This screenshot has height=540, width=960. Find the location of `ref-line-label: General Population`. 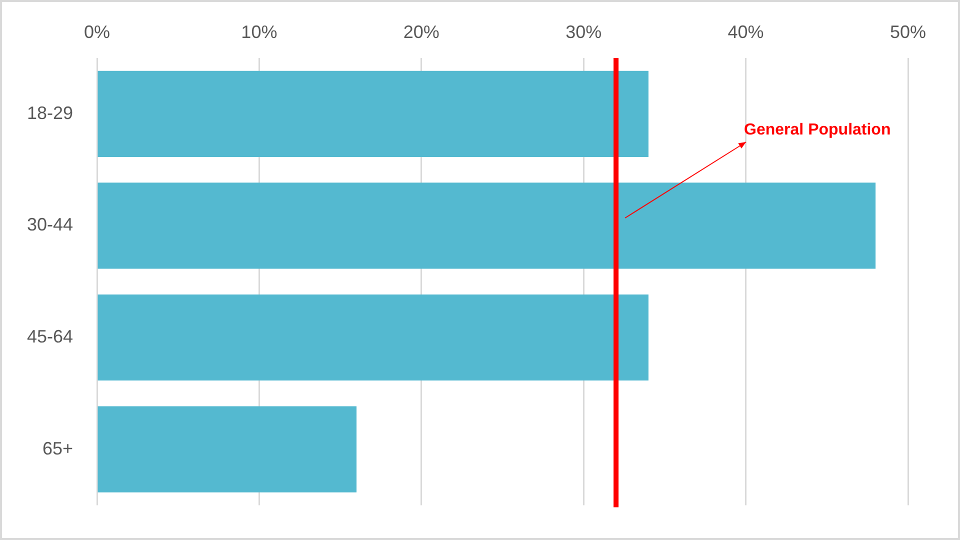

ref-line-label: General Population is located at coordinates (817, 129).